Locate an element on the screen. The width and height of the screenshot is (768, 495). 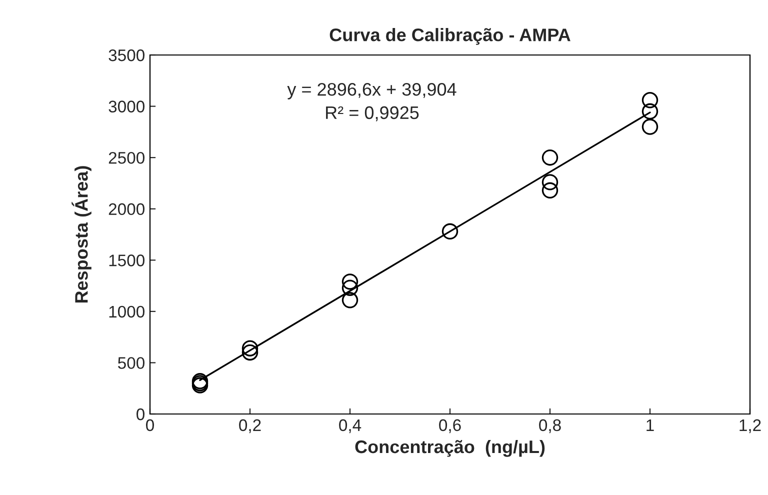
x-tick-label: 0 is located at coordinates (150, 425).